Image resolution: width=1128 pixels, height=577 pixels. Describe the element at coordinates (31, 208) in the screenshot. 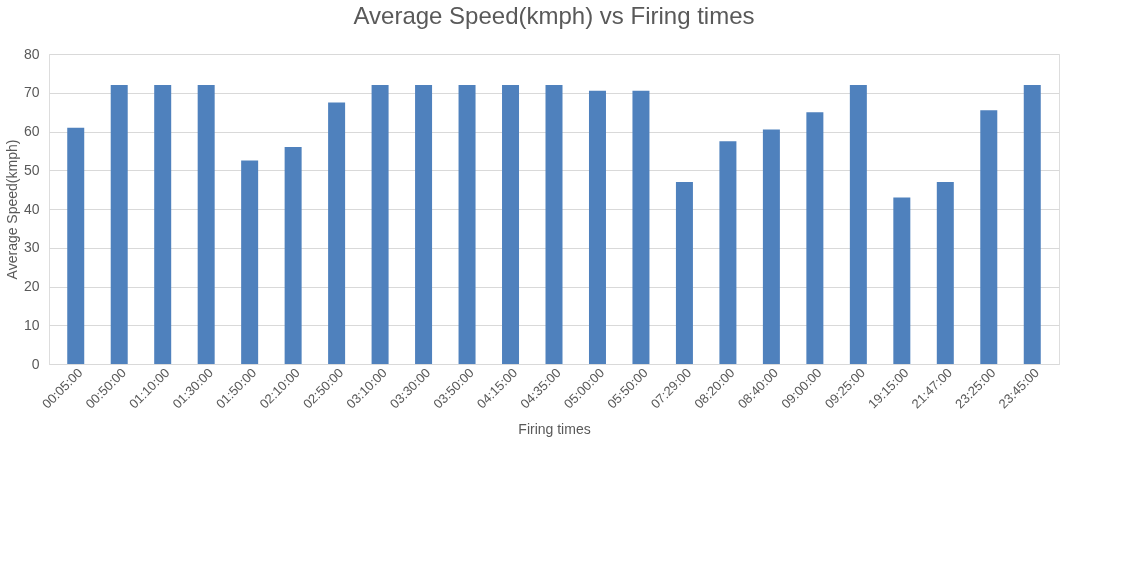

I see `y-tick-label: 40` at that location.